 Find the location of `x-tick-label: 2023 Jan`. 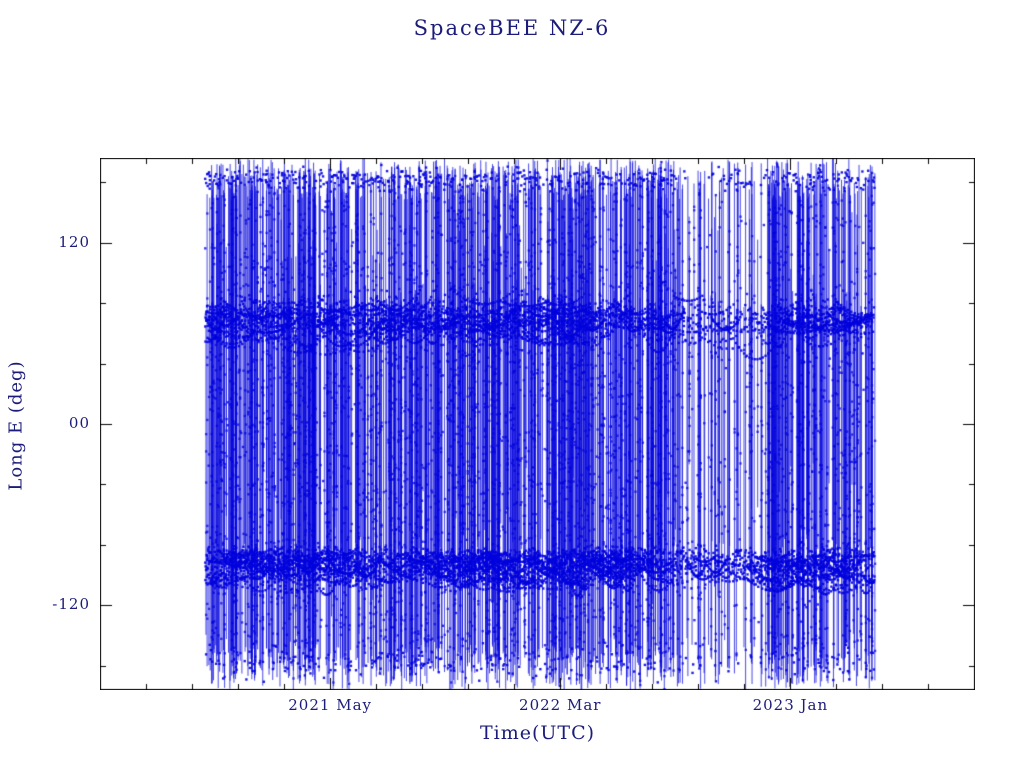

x-tick-label: 2023 Jan is located at coordinates (790, 705).